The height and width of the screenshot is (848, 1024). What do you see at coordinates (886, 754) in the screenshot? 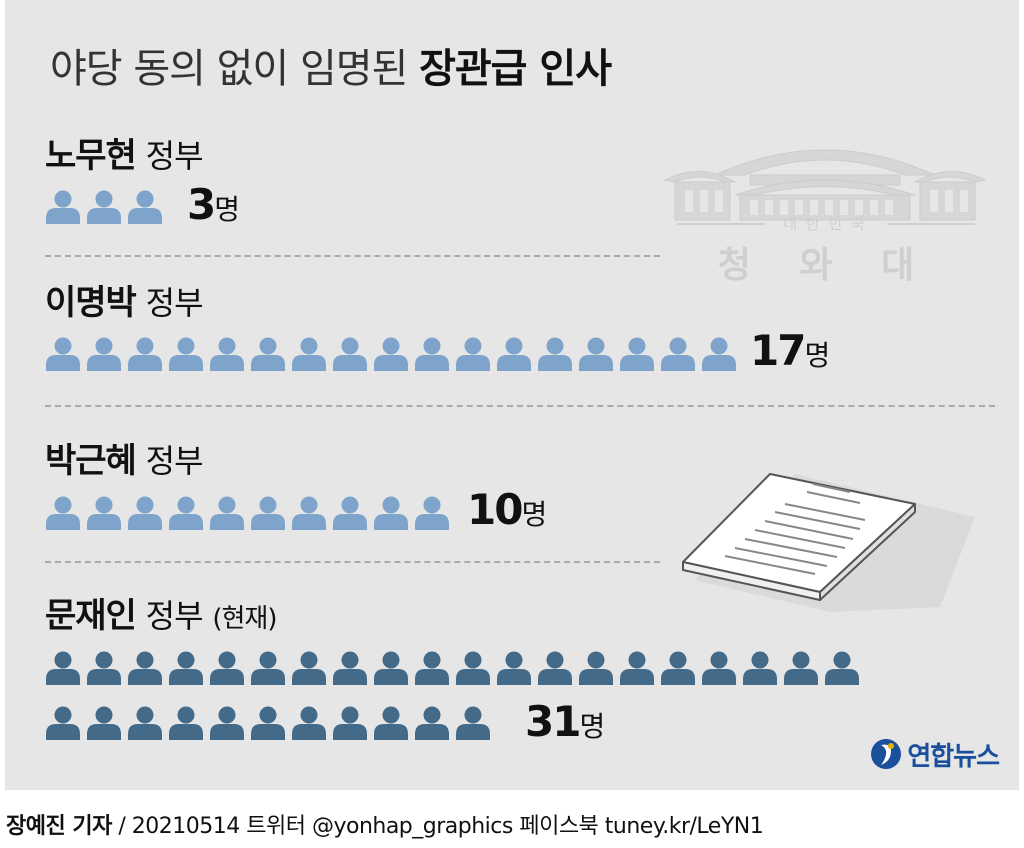
I see `yonhap-logo-icon` at bounding box center [886, 754].